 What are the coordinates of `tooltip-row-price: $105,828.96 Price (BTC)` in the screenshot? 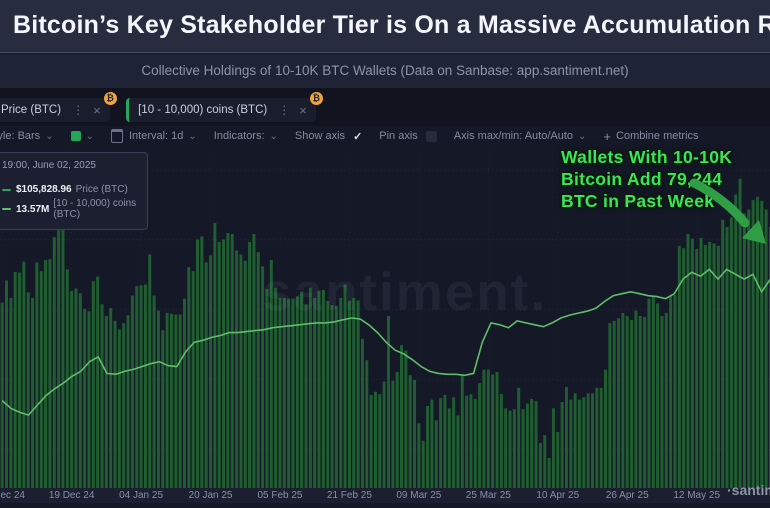 It's located at (70, 189).